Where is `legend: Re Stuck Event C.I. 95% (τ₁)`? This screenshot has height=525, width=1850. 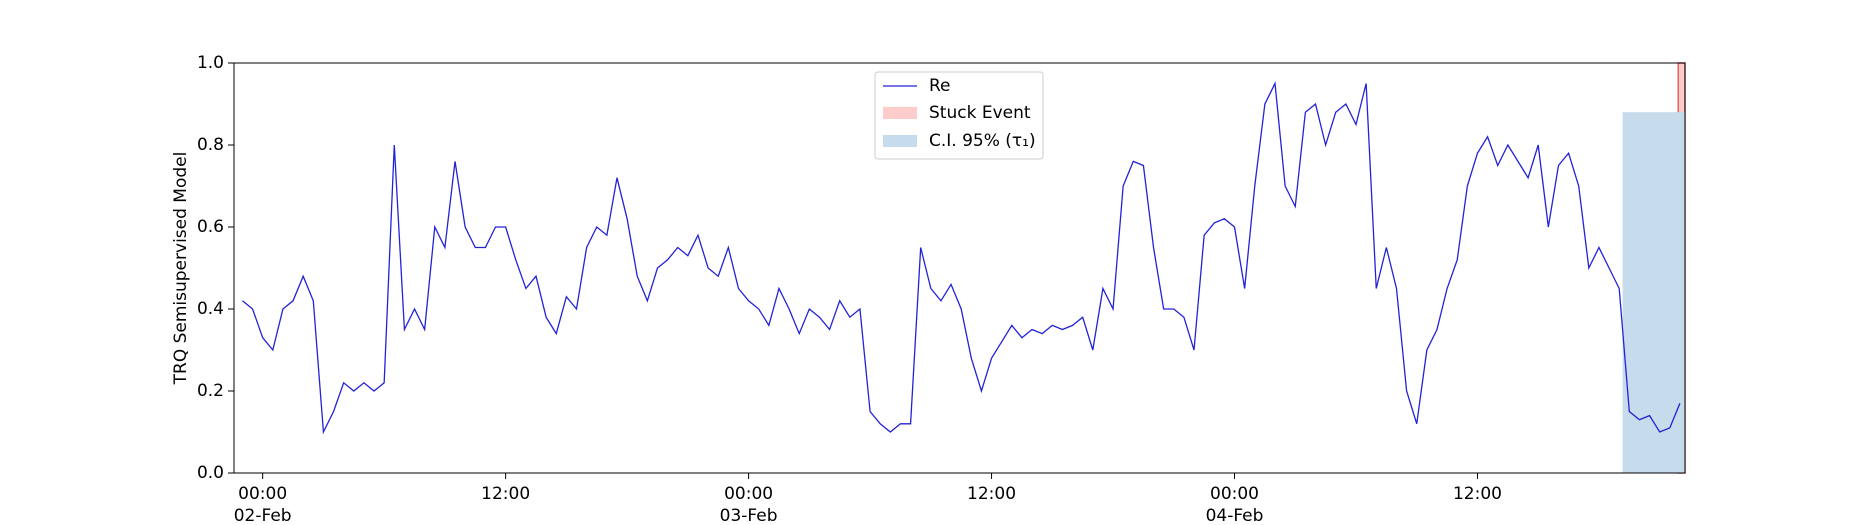
legend: Re Stuck Event C.I. 95% (τ₁) is located at coordinates (959, 115).